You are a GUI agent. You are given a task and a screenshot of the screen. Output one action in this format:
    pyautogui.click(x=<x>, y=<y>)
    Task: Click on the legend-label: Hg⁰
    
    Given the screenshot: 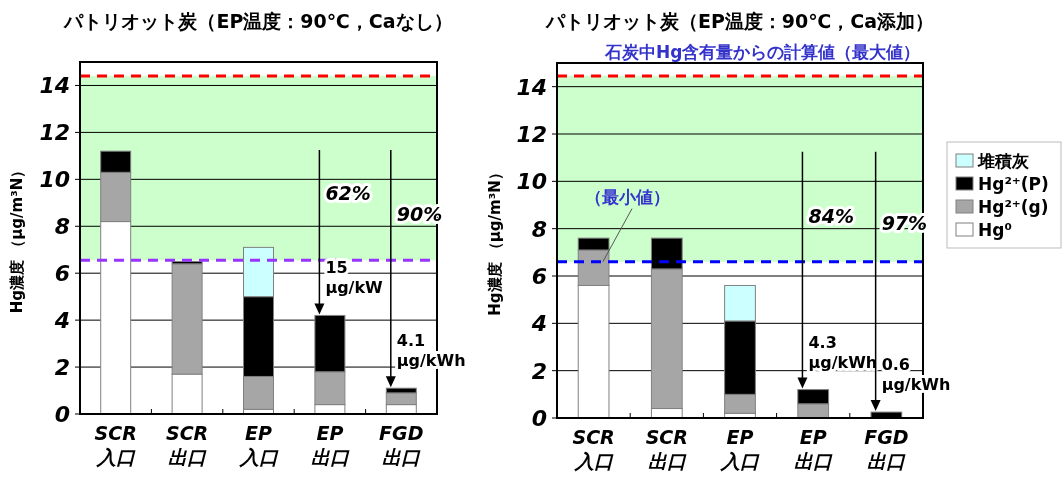 What is the action you would take?
    pyautogui.click(x=995, y=230)
    